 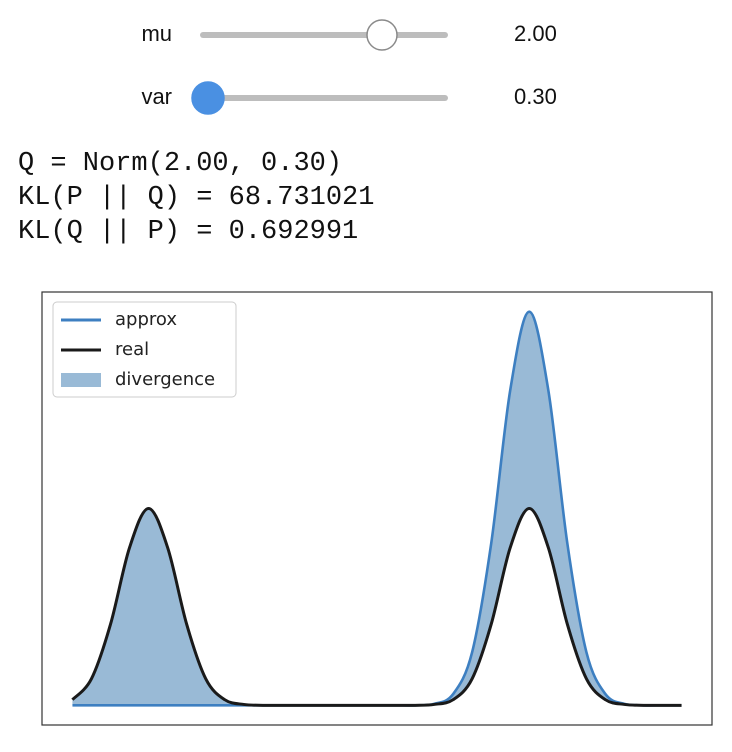 I want to click on legend-label: approx, so click(x=146, y=319).